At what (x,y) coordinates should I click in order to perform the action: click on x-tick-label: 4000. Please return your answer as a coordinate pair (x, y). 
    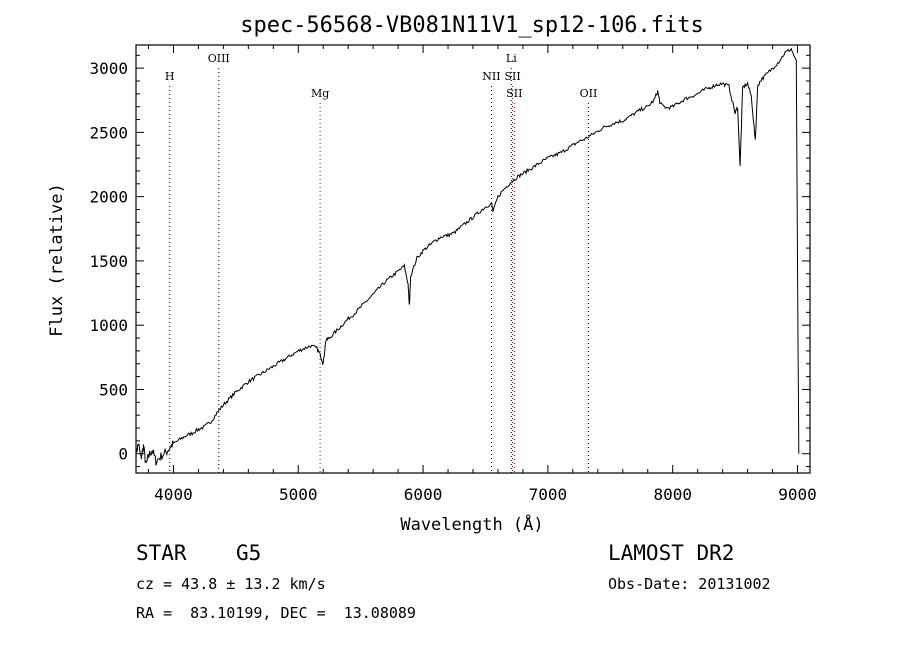
    Looking at the image, I should click on (173, 494).